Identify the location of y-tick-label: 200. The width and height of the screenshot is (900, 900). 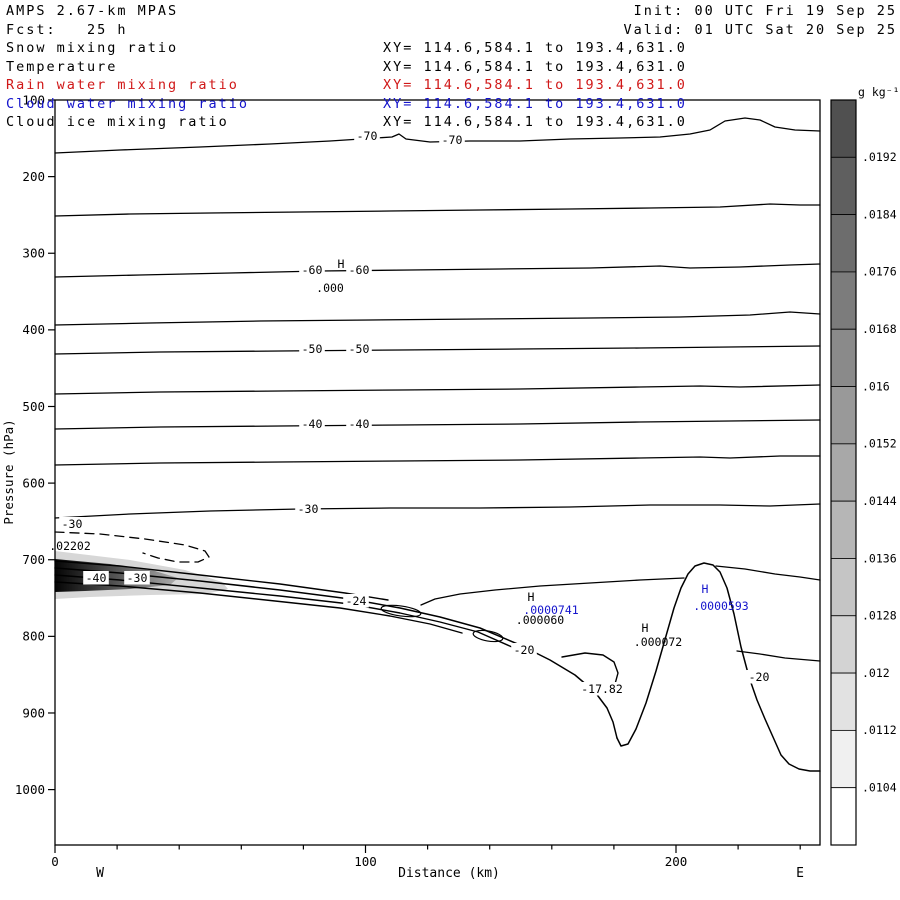
(33, 176).